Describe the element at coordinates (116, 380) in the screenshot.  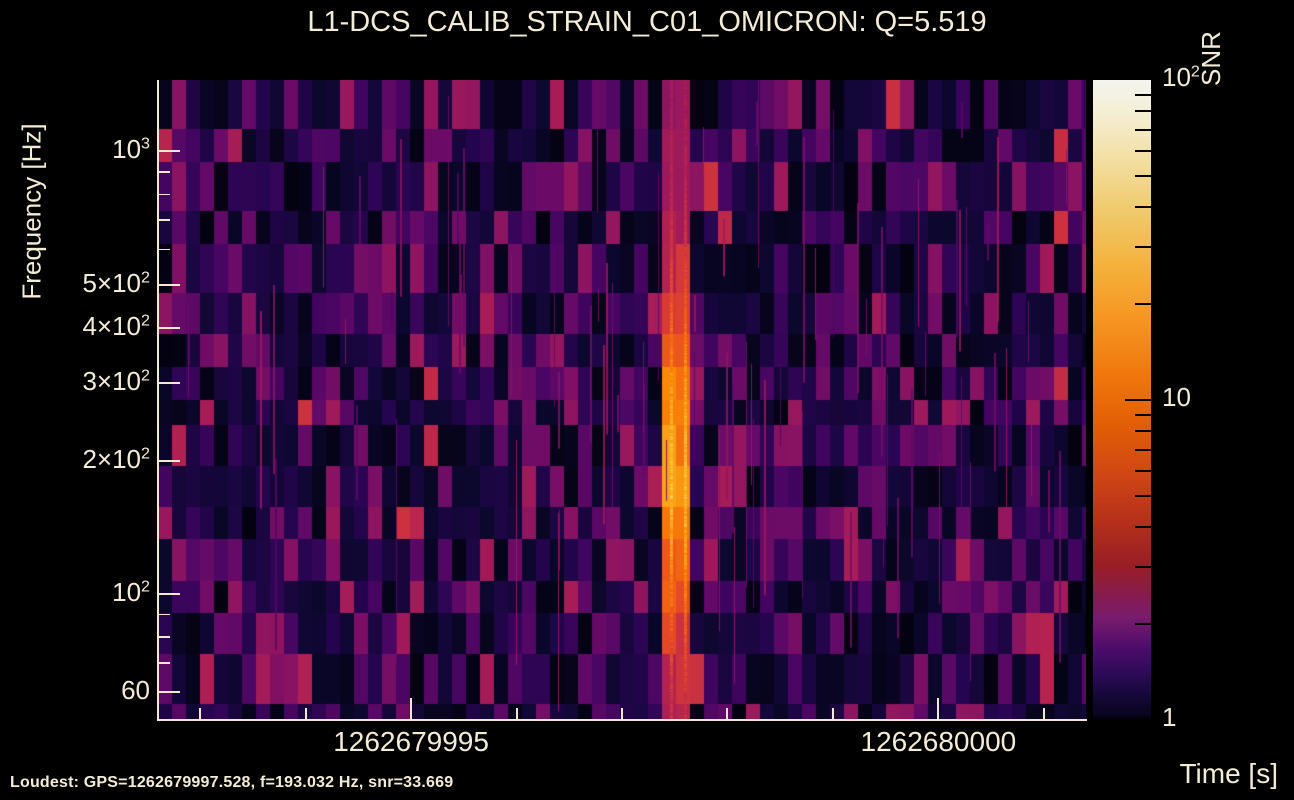
I see `y-axis-tick-label: 3×10²` at that location.